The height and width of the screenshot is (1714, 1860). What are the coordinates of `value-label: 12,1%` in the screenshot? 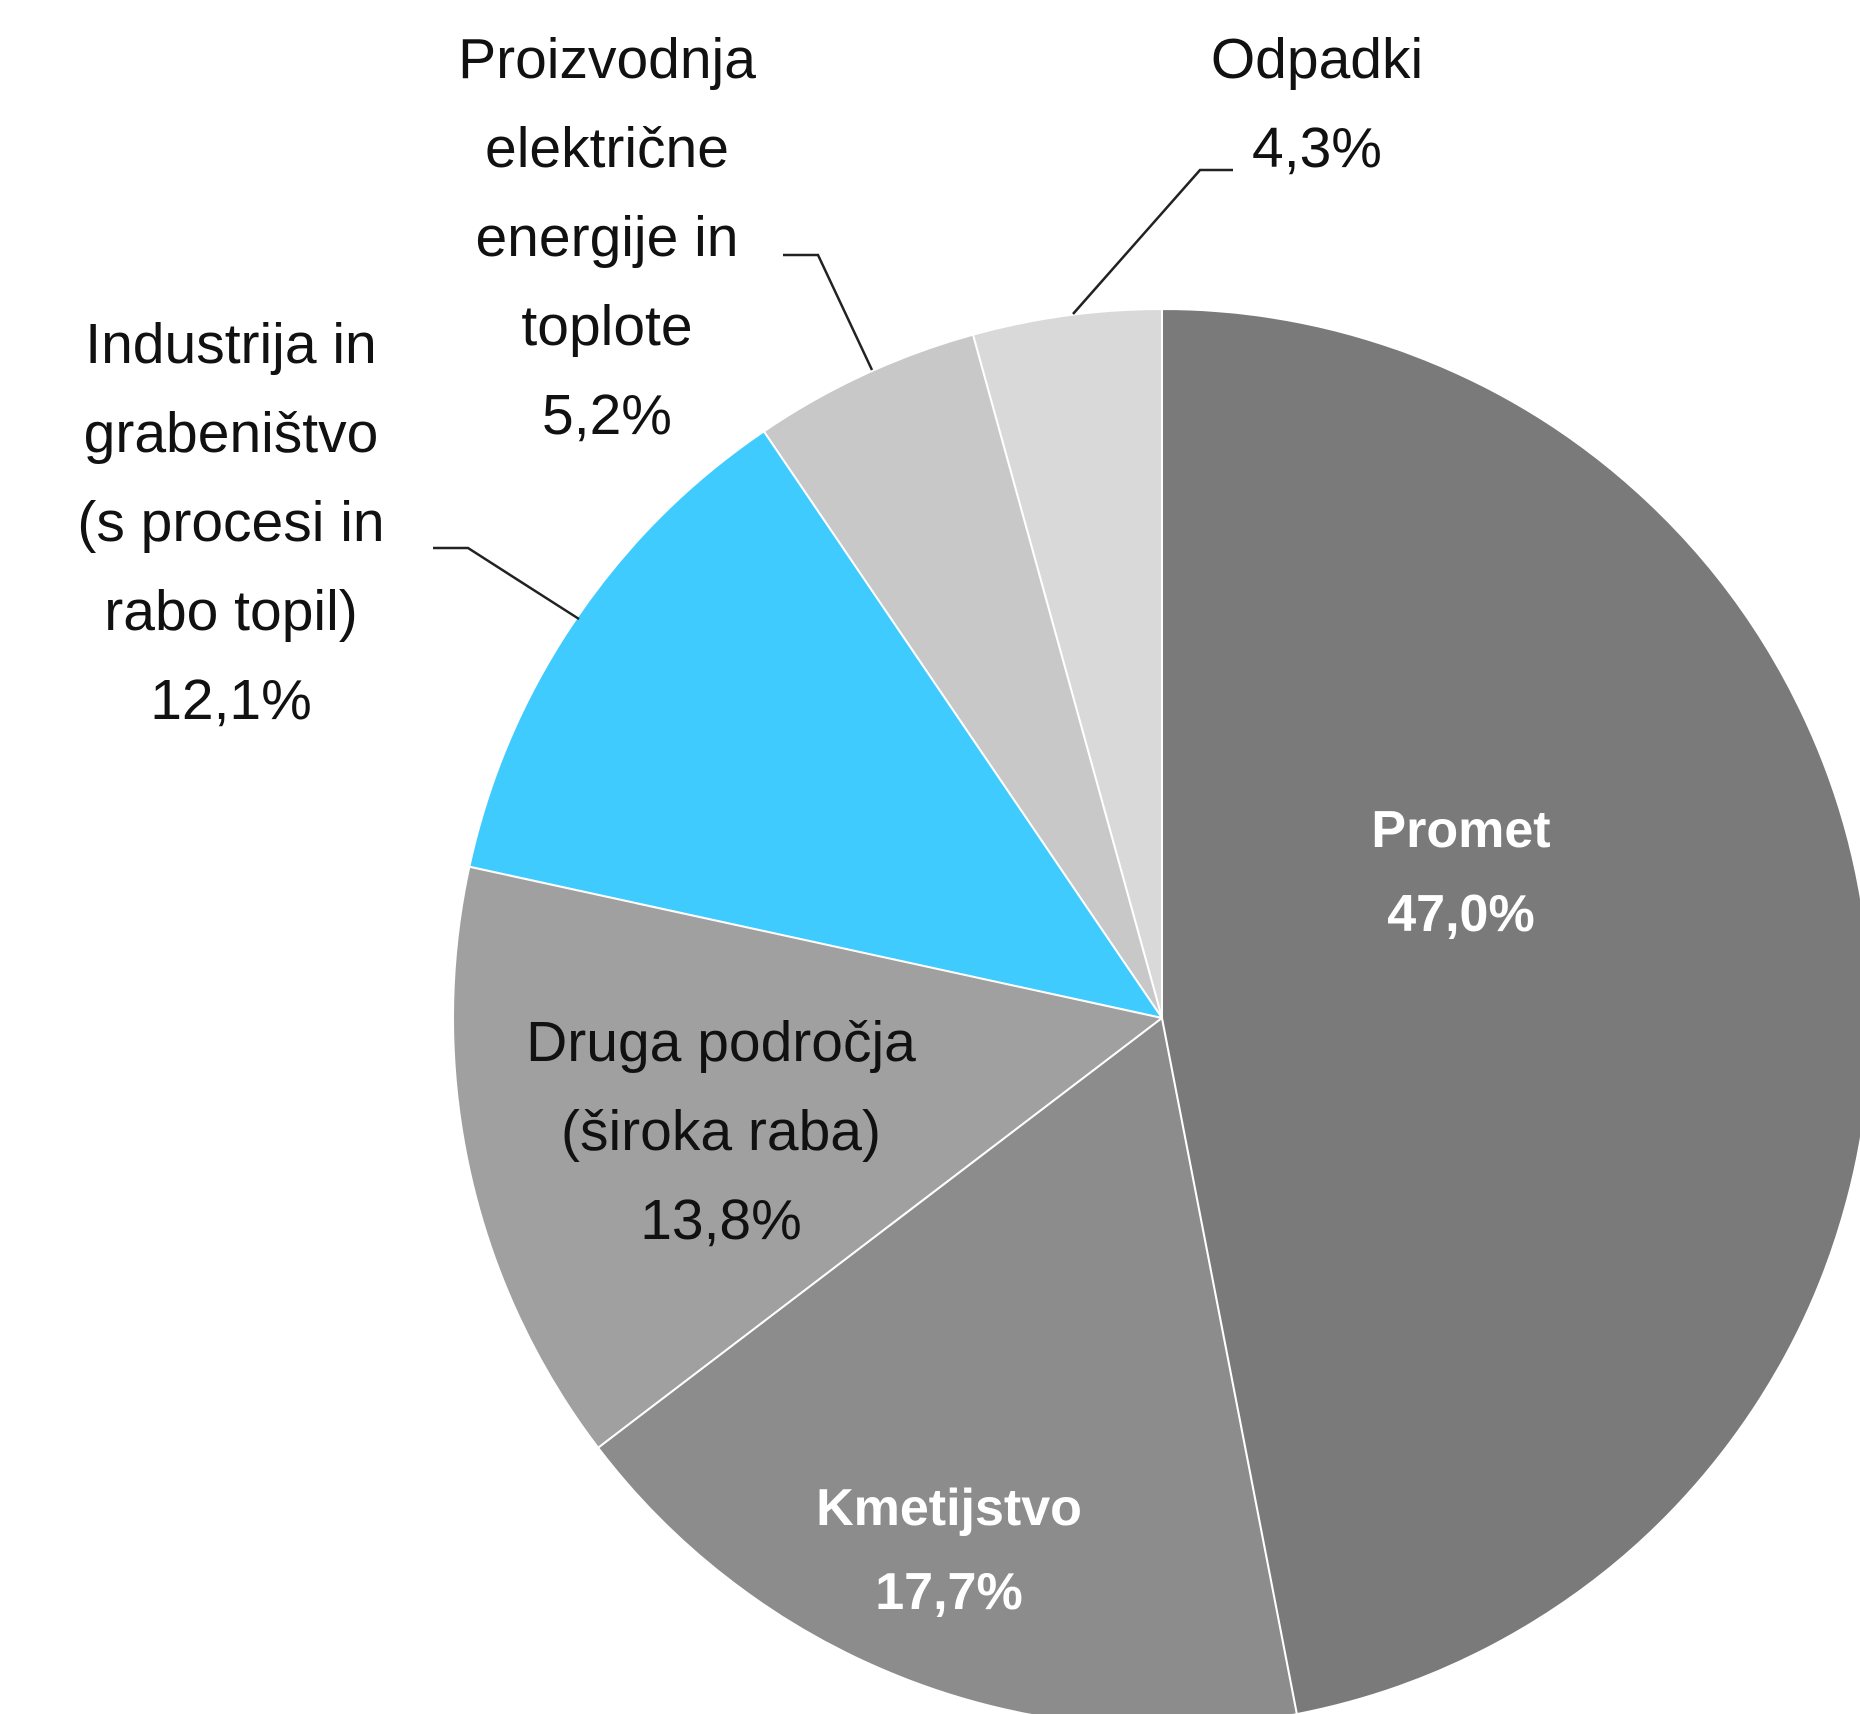 It's located at (231, 700).